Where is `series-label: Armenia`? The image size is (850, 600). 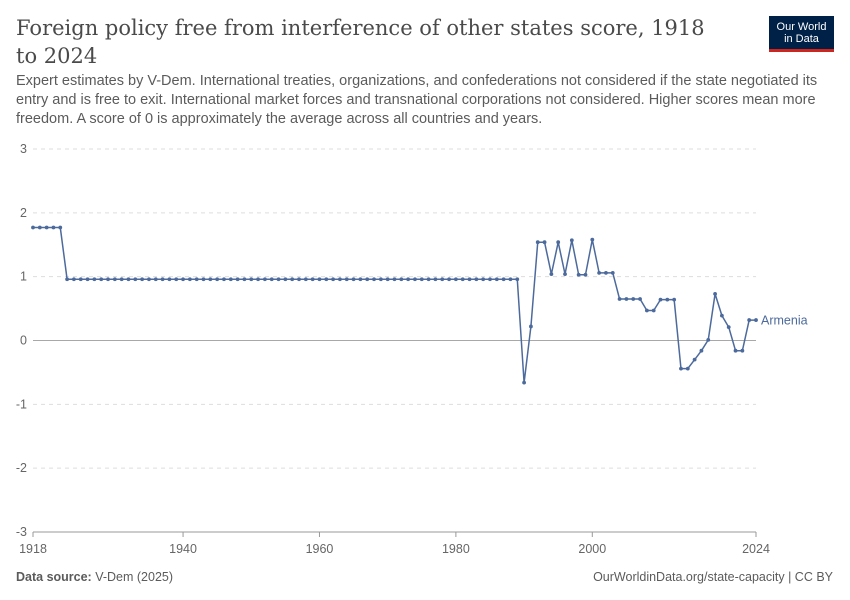 series-label: Armenia is located at coordinates (784, 321).